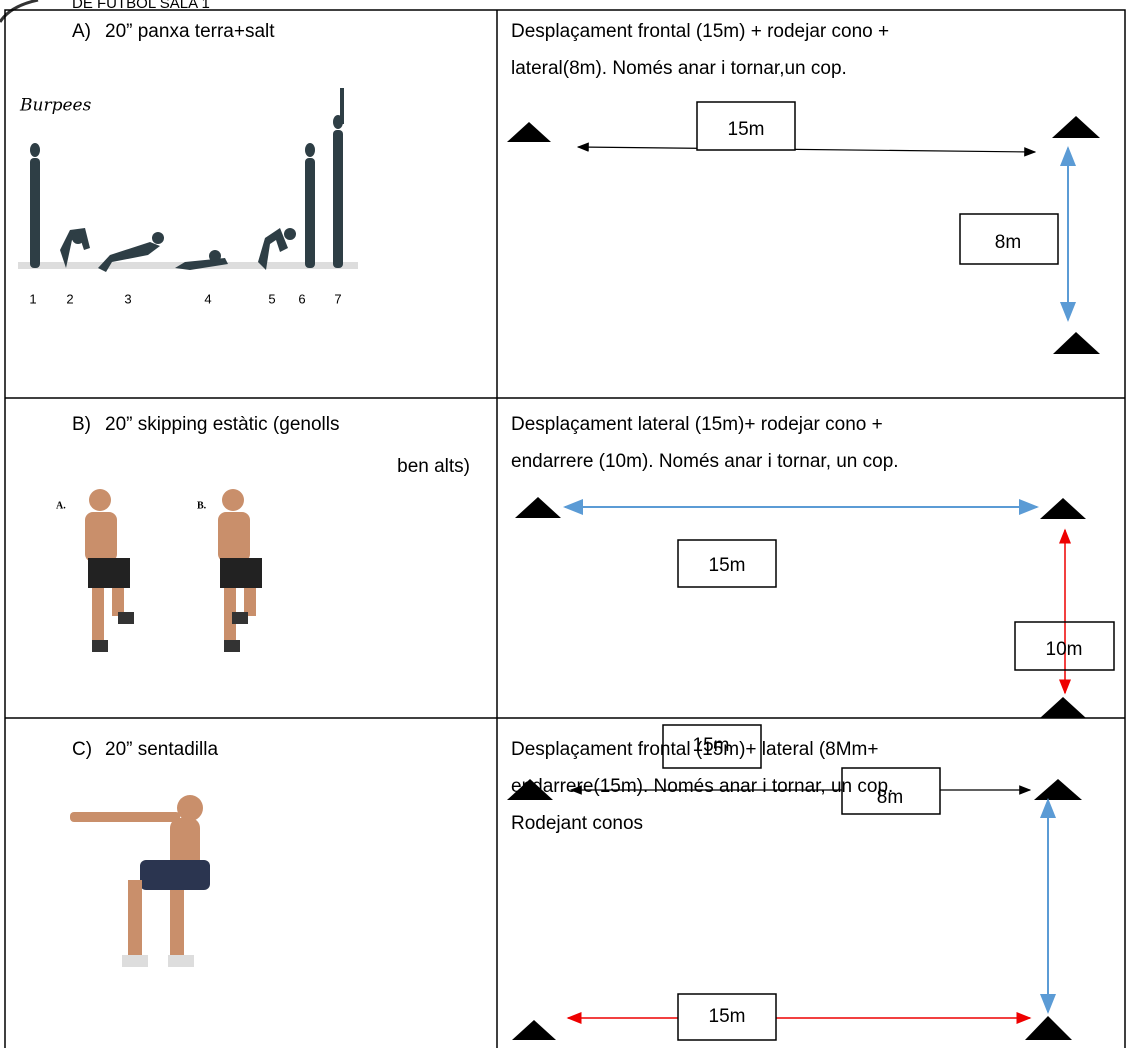 The width and height of the screenshot is (1129, 1048). What do you see at coordinates (803, 227) in the screenshot?
I see `diagram-a` at bounding box center [803, 227].